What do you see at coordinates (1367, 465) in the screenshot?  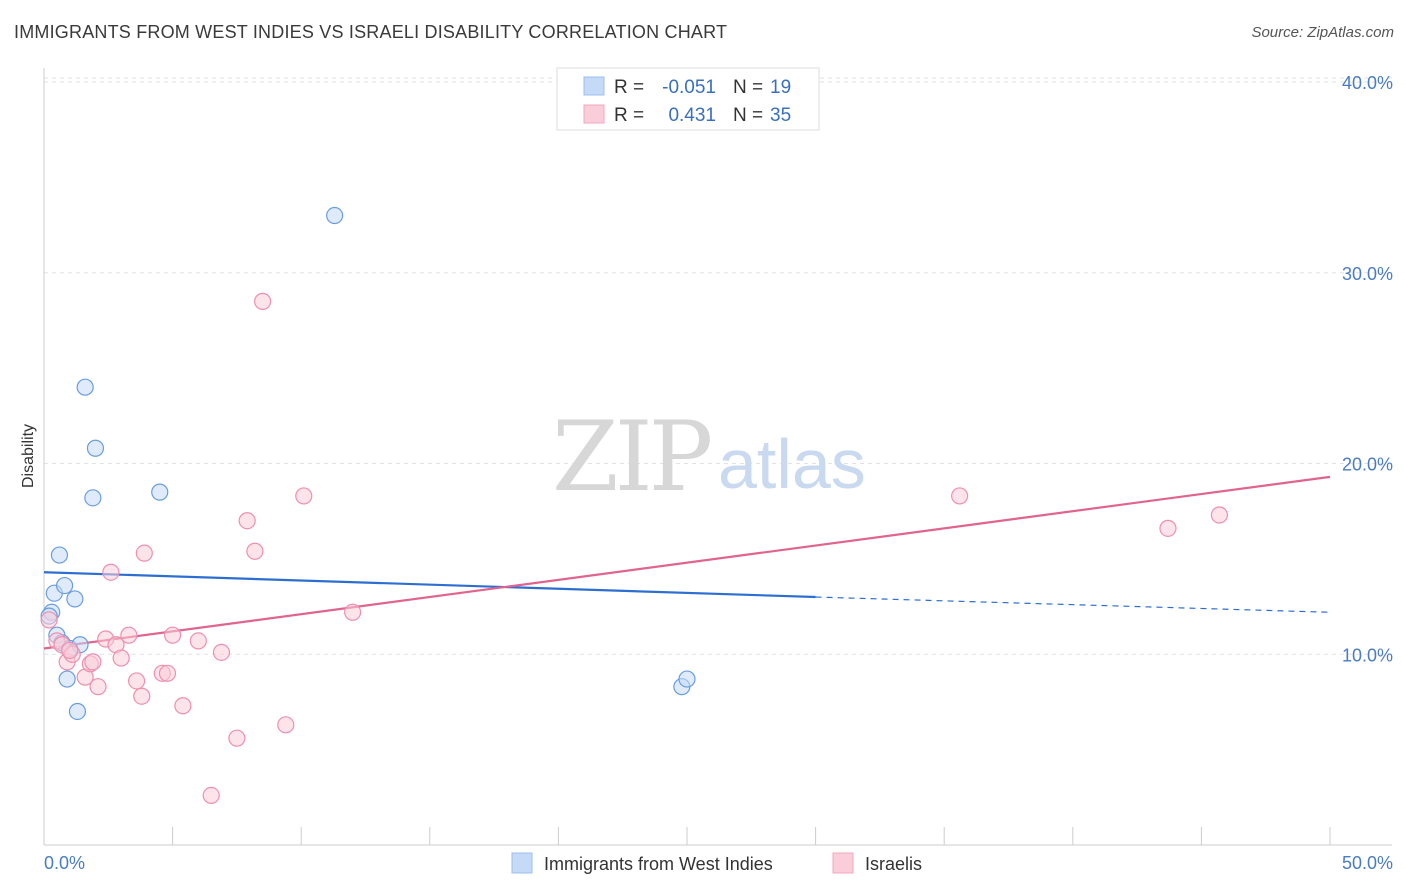 I see `y-tick-label: 20.0%` at bounding box center [1367, 465].